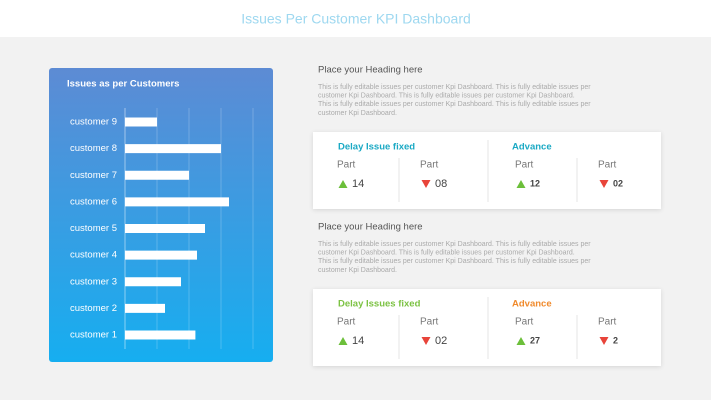 This screenshot has width=711, height=400. Describe the element at coordinates (441, 184) in the screenshot. I see `item-value: 08` at that location.